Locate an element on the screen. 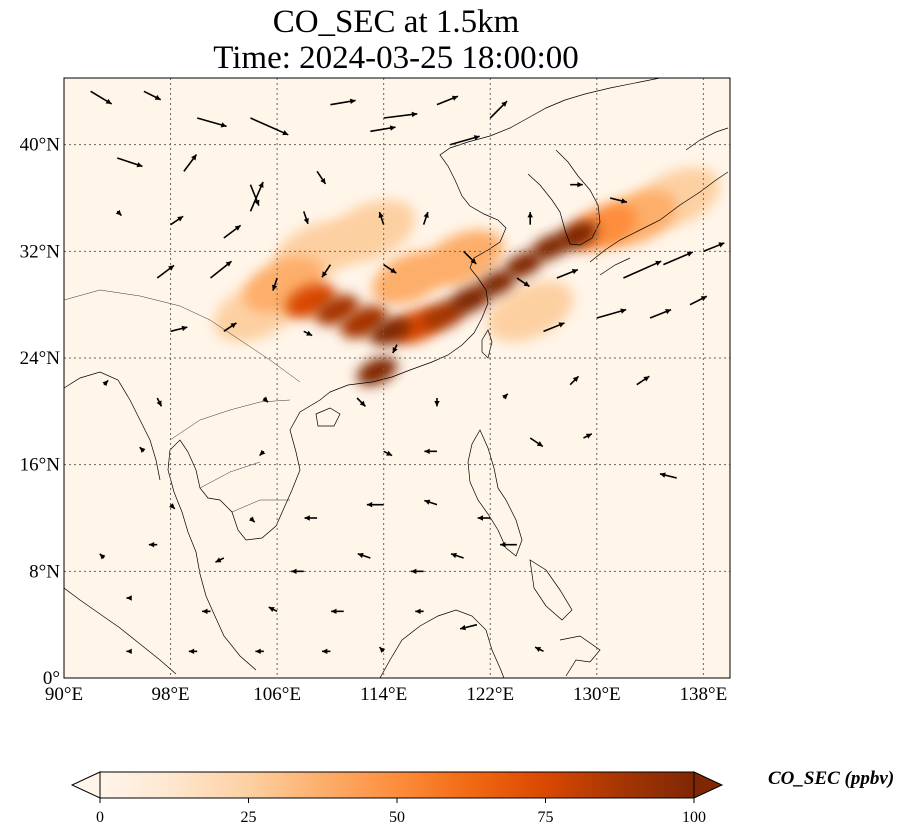 The height and width of the screenshot is (836, 916). colorbar: 0 25 50 75 100 is located at coordinates (397, 798).